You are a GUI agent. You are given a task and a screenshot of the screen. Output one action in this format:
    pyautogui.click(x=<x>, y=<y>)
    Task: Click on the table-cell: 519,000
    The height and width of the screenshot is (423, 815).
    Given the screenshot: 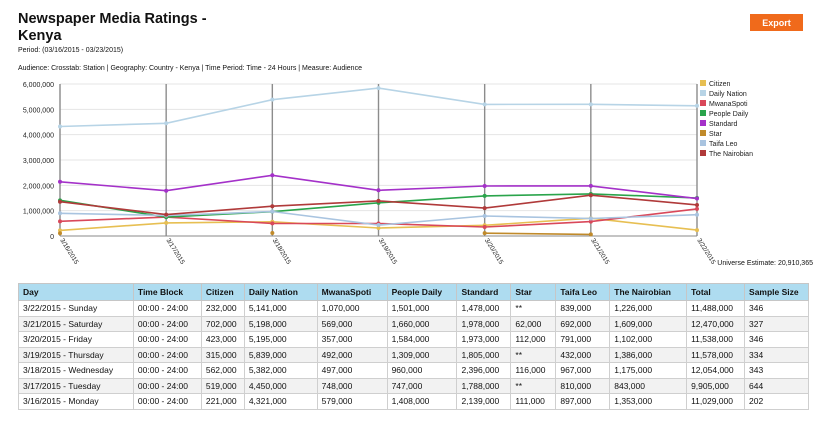 What is the action you would take?
    pyautogui.click(x=222, y=385)
    